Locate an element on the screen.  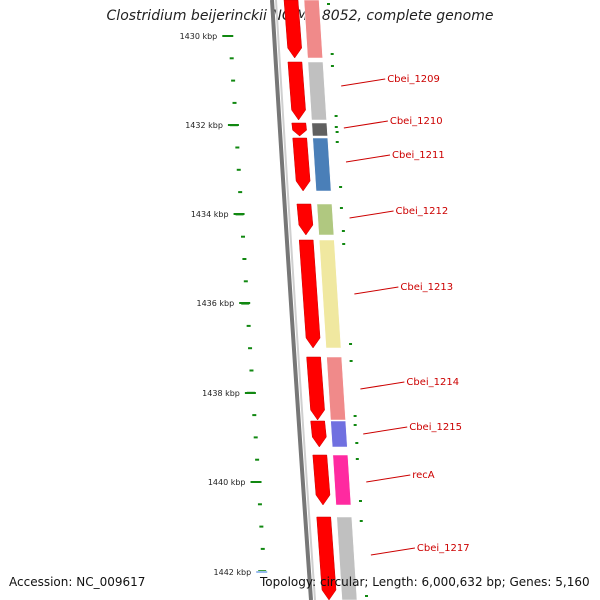
position-label: 1438 kbp is located at coordinates (221, 393).